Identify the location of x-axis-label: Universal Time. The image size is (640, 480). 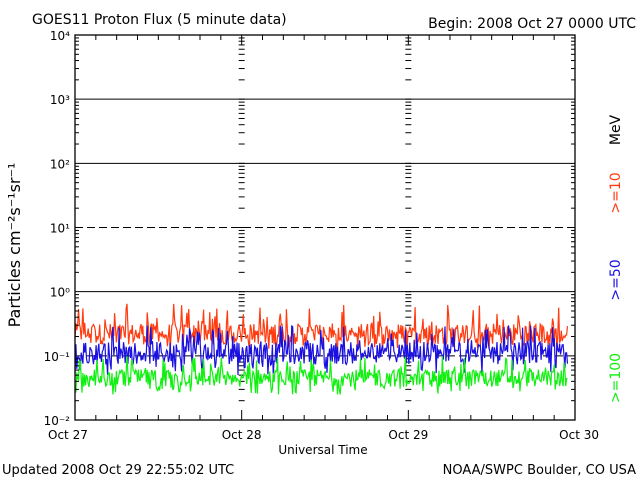
(322, 450).